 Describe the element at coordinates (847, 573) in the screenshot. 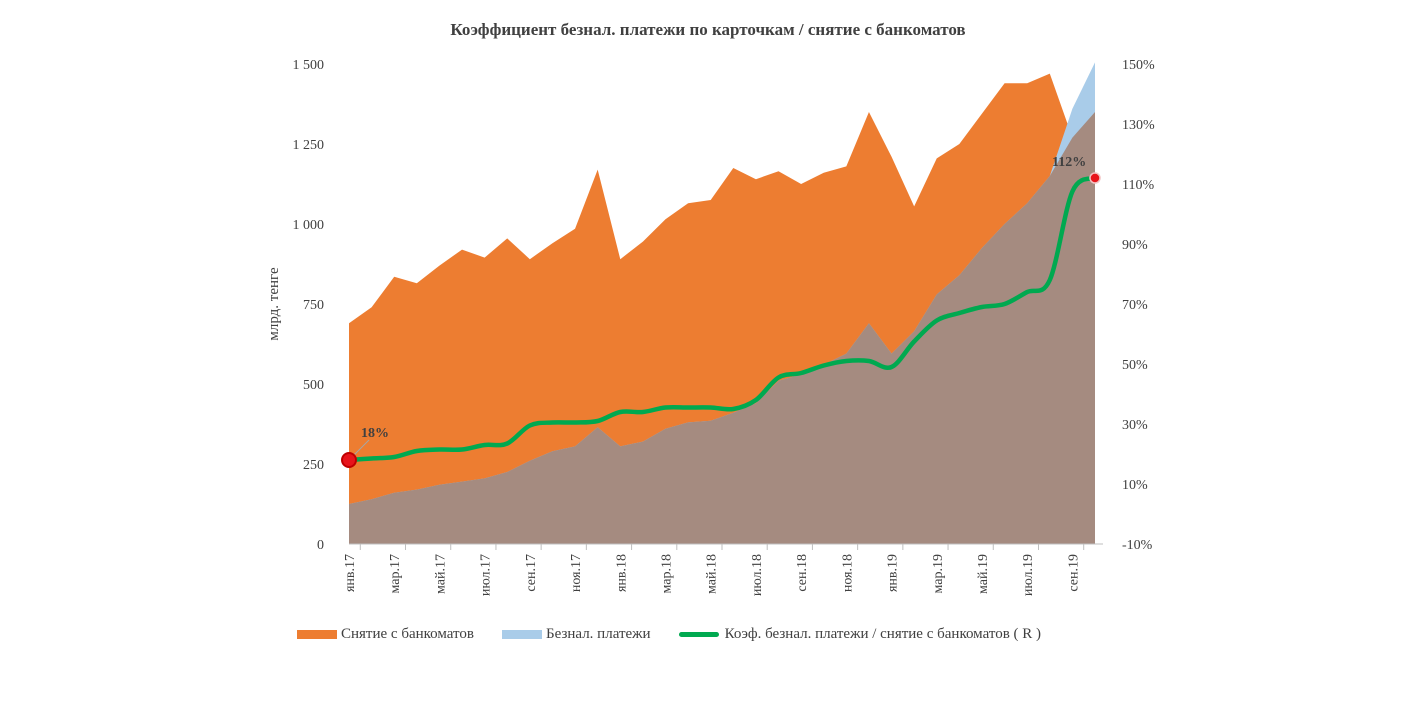

I see `x-tick-label: ноя.18` at that location.